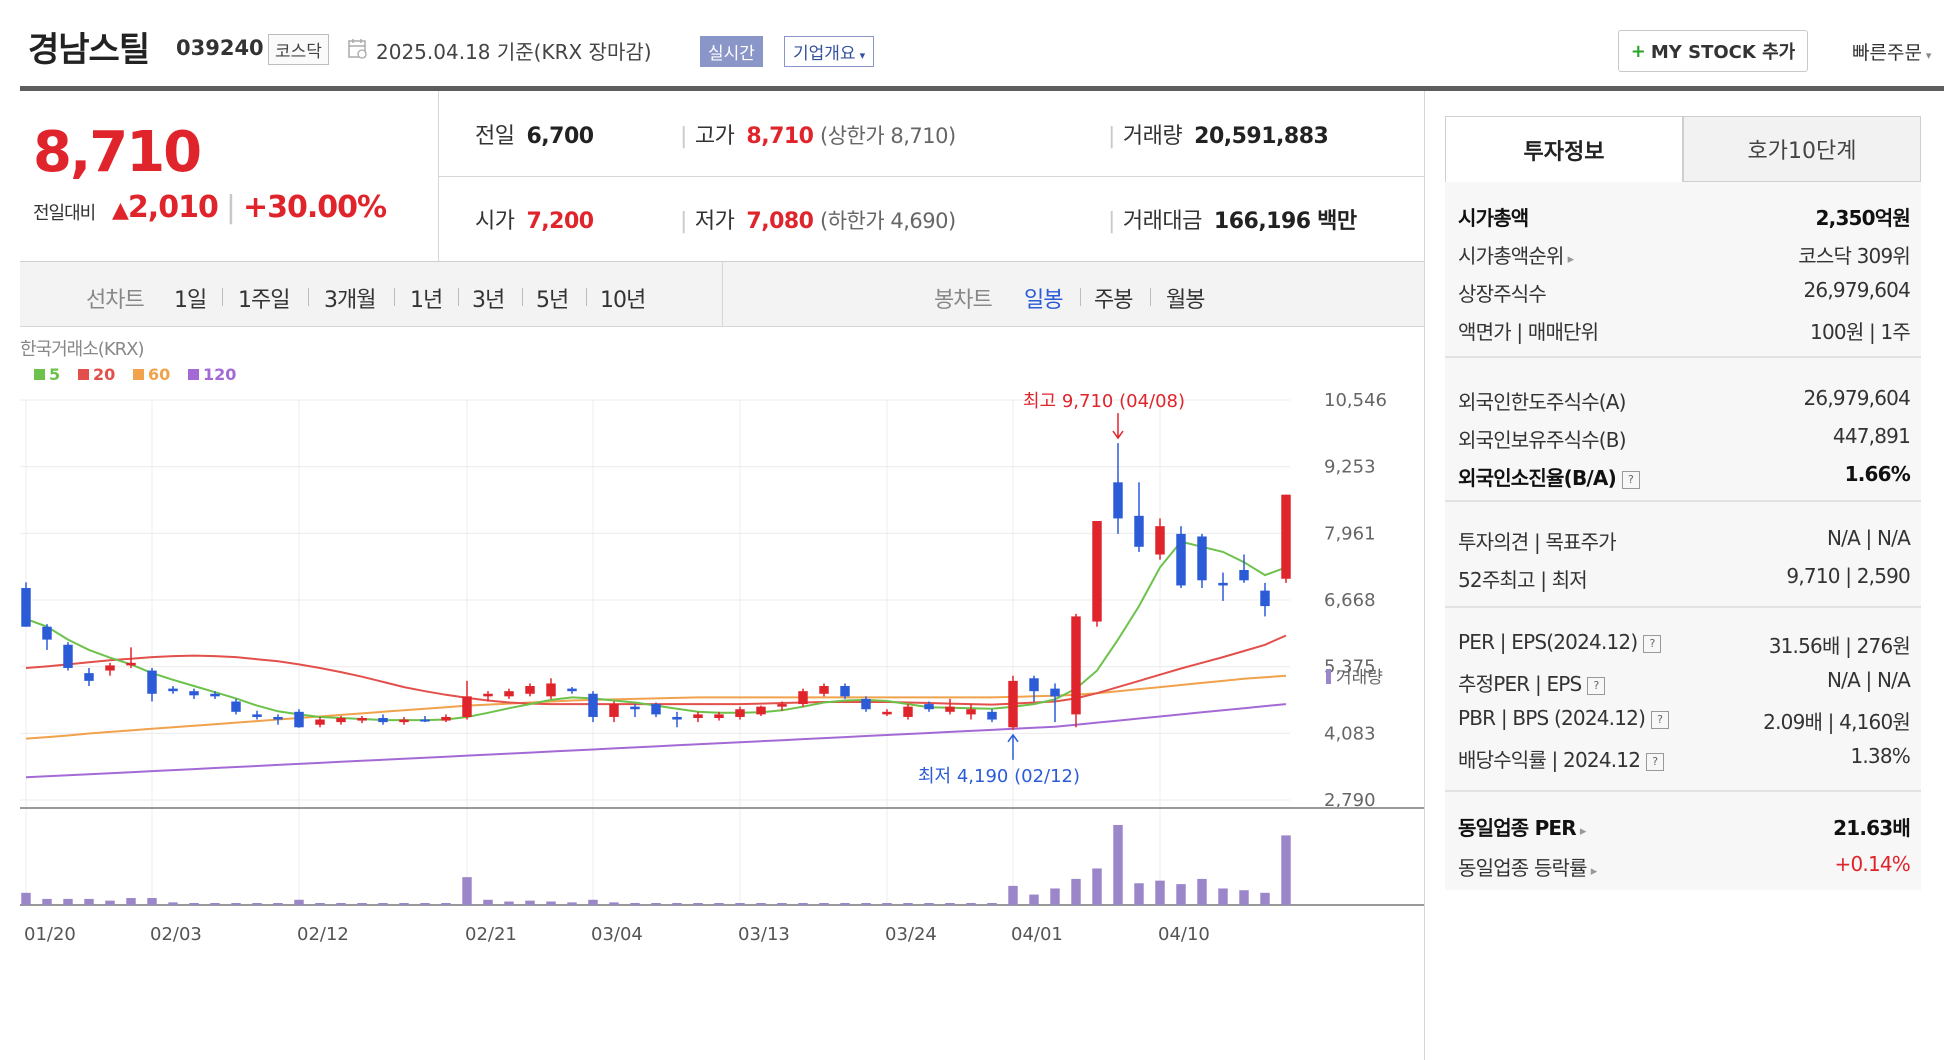 The image size is (1954, 1060). I want to click on stat-prev-label: 전일, so click(495, 136).